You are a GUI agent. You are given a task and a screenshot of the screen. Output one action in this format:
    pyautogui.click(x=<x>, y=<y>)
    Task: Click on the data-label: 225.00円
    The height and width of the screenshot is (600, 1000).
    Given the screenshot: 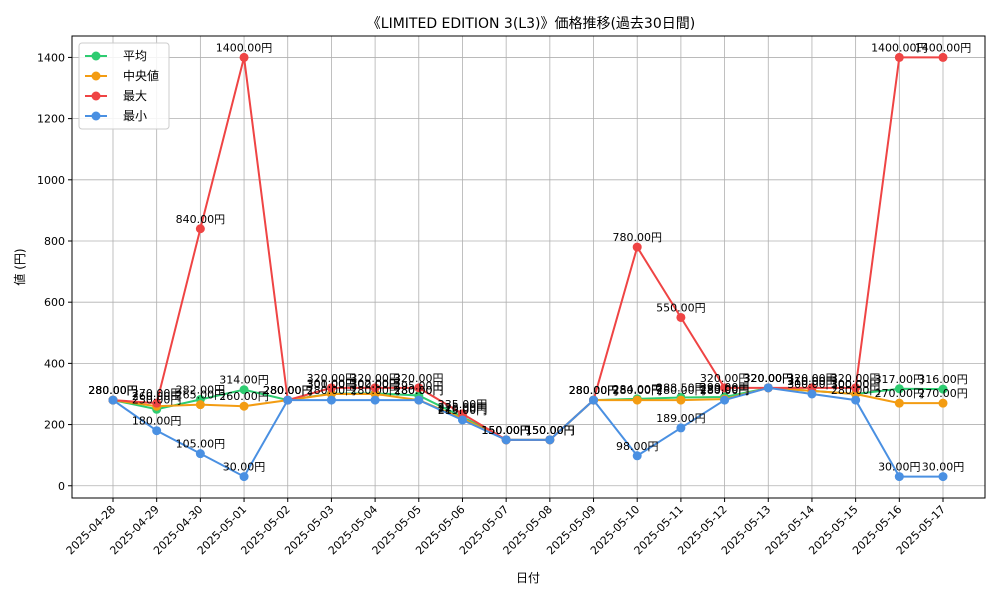 What is the action you would take?
    pyautogui.click(x=463, y=407)
    